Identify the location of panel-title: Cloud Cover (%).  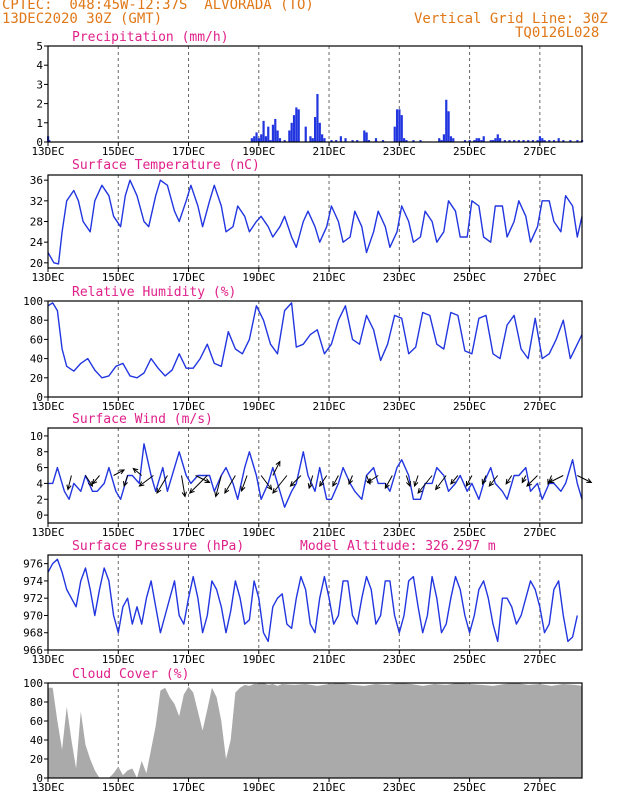
(130, 674).